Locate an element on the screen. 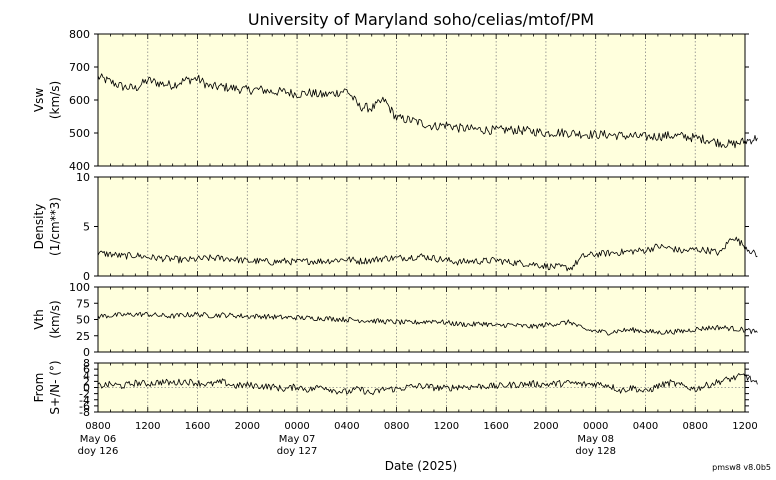 This screenshot has height=480, width=776. doy-label: doy 126 is located at coordinates (98, 451).